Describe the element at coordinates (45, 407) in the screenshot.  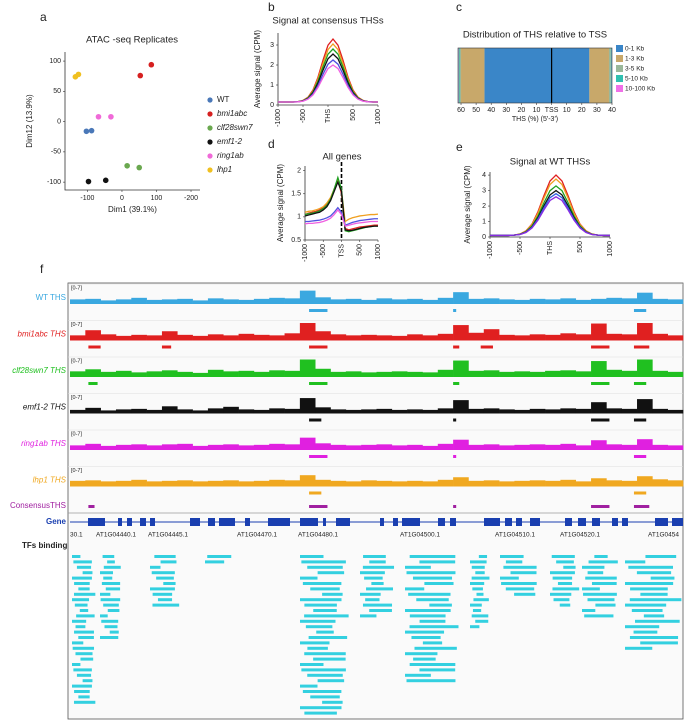
I see `track-label: emf1-2 THS` at that location.